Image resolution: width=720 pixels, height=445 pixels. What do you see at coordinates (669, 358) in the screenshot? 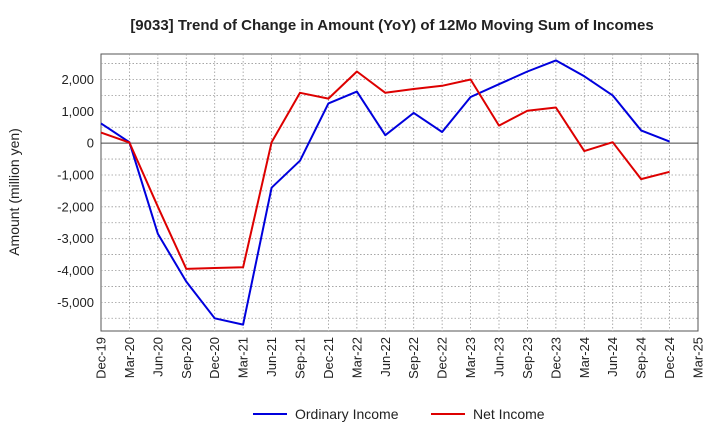
I see `x-tick-label: Dec-24` at bounding box center [669, 358].